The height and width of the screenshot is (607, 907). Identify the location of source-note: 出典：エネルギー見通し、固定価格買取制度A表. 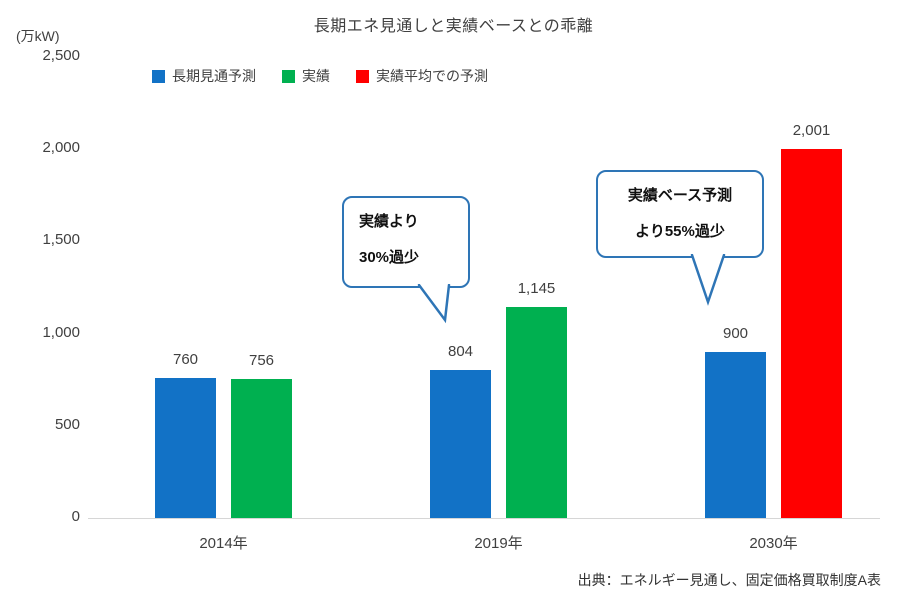
(729, 580).